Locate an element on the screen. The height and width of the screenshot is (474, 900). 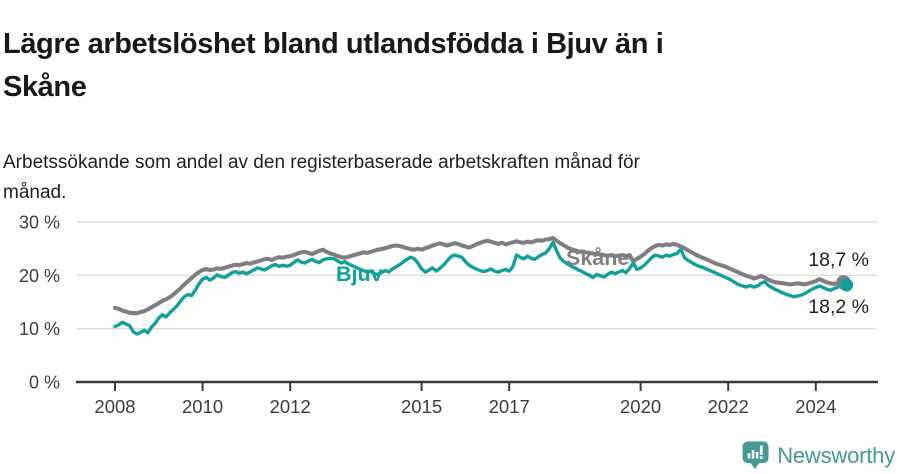
x-axis-label-2008: 2008 is located at coordinates (114, 406).